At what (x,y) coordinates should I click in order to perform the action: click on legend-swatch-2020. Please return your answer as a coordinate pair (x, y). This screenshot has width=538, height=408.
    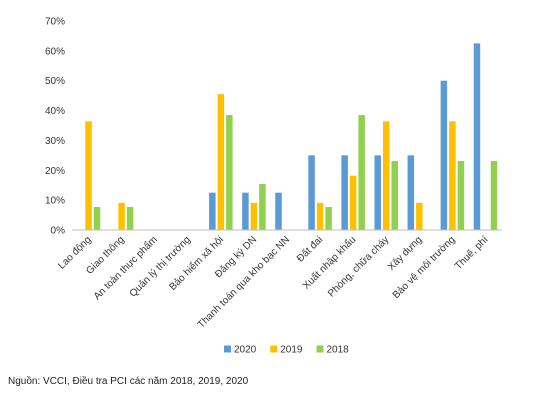
    Looking at the image, I should click on (227, 349).